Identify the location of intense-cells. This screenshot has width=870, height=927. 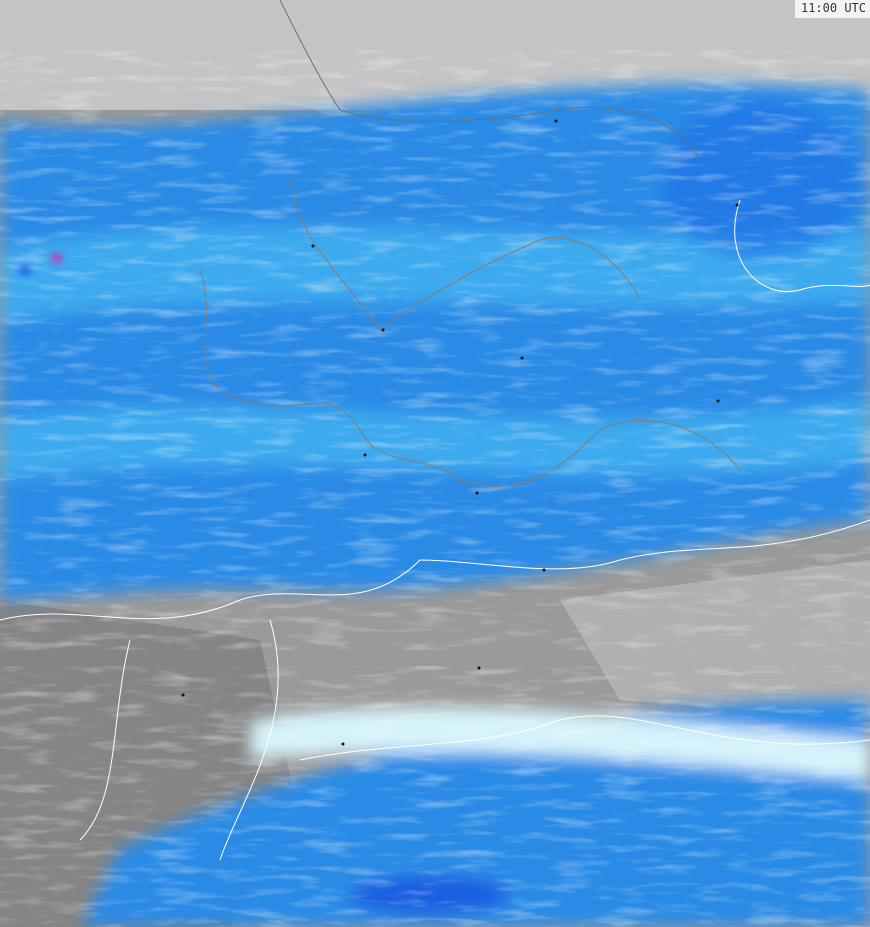
(40, 264).